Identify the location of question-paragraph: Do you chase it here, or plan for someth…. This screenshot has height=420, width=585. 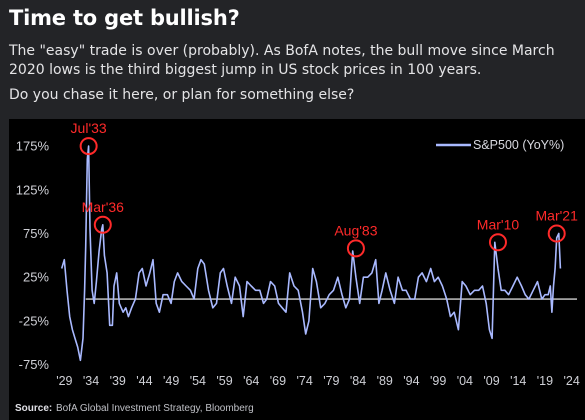
(182, 95).